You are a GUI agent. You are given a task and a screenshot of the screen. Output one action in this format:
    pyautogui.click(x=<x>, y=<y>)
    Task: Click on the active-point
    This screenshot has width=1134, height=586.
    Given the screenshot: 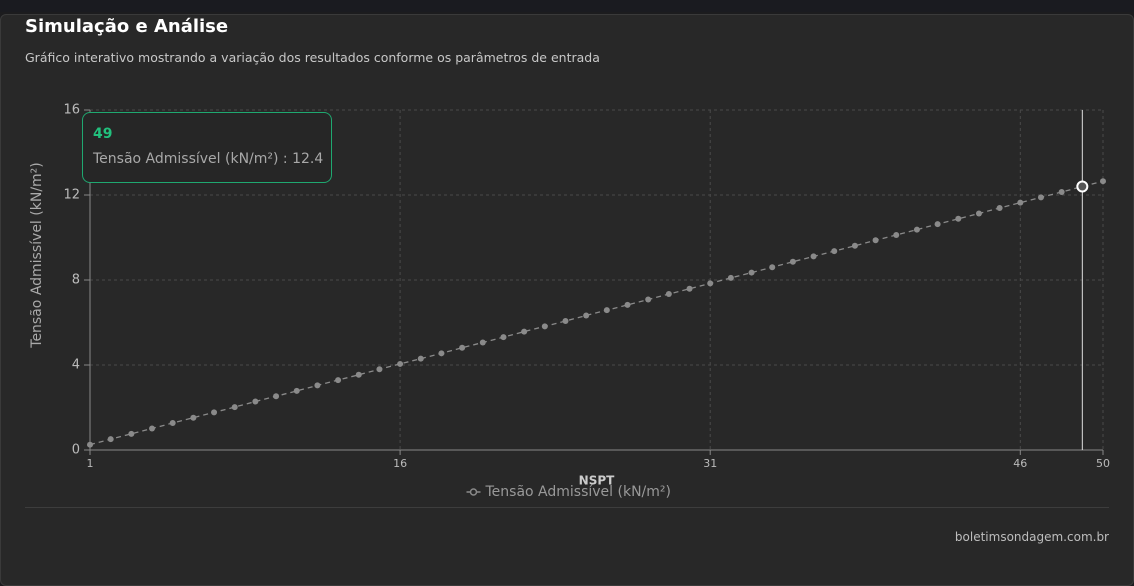 What is the action you would take?
    pyautogui.click(x=1082, y=186)
    